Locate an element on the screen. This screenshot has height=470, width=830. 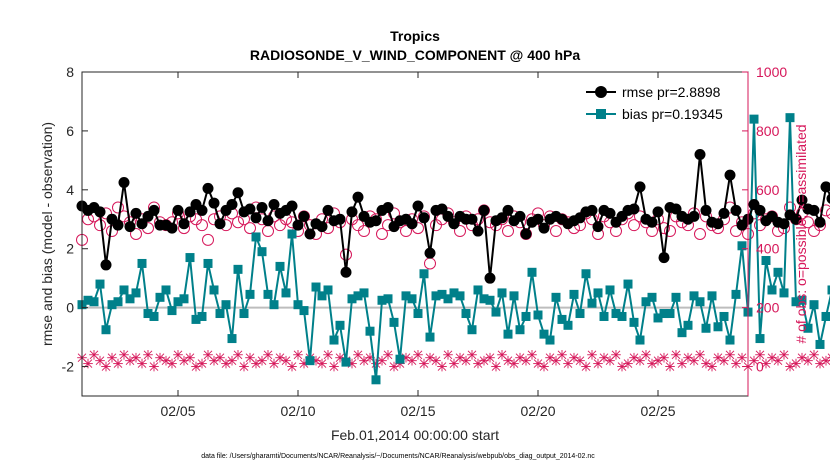
y-axis-left: -2 0 2 4 6 8 is located at coordinates (75, 219).